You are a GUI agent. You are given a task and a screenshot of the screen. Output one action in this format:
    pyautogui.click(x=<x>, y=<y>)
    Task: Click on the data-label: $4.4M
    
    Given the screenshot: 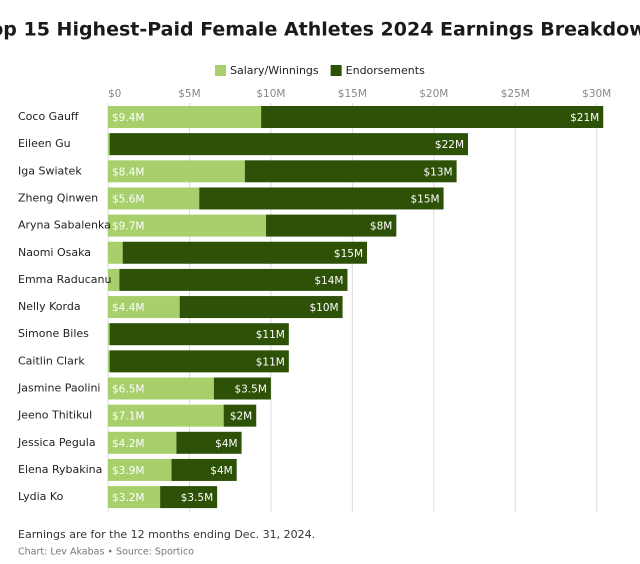 What is the action you would take?
    pyautogui.click(x=128, y=308)
    